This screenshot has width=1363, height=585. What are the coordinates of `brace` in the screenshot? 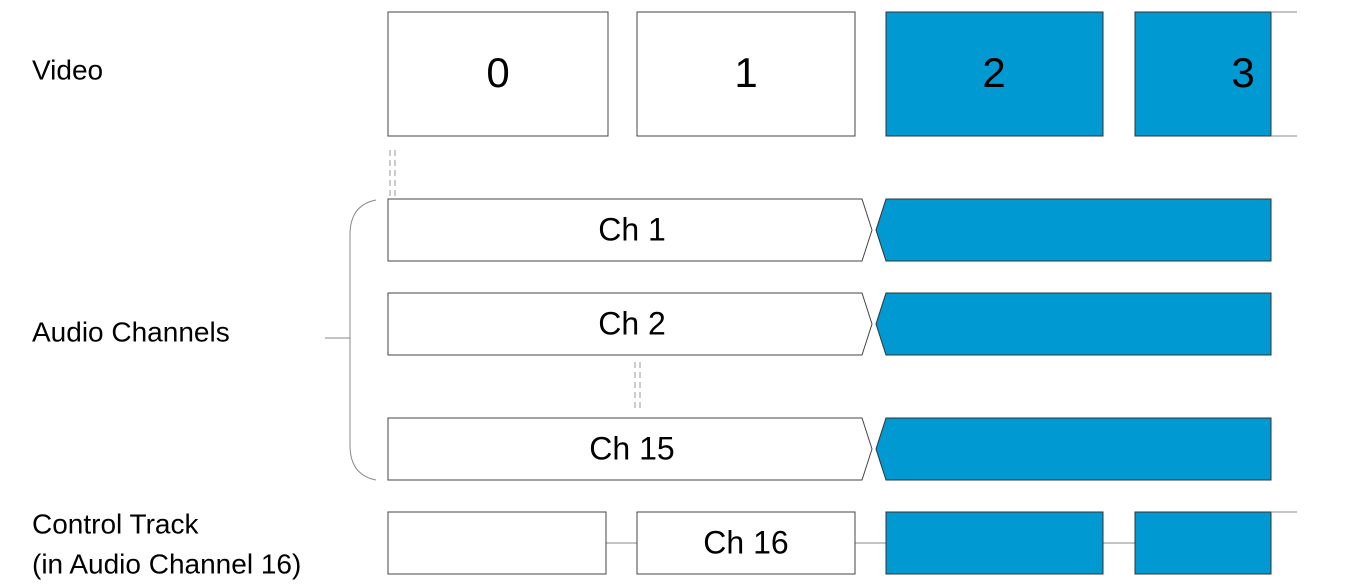 It's located at (351, 340).